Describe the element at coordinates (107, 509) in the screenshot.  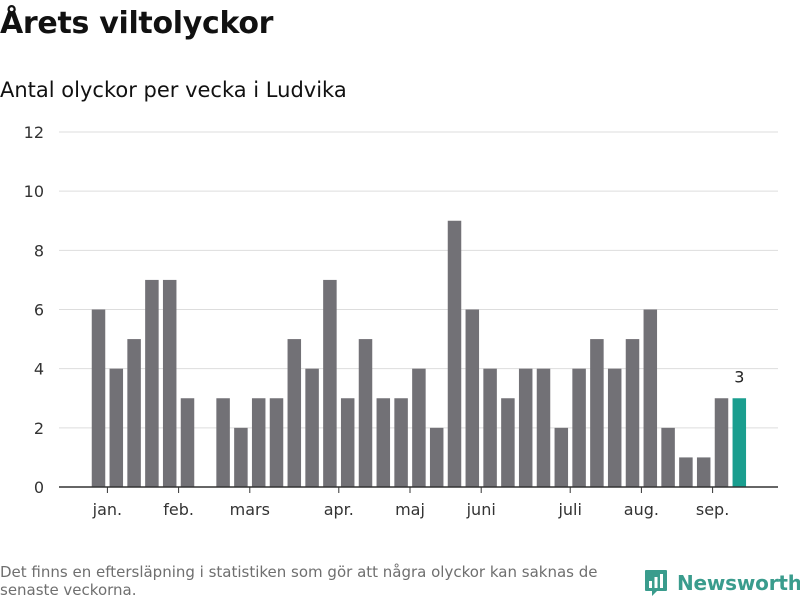
I see `x-tick-label: jan.` at that location.